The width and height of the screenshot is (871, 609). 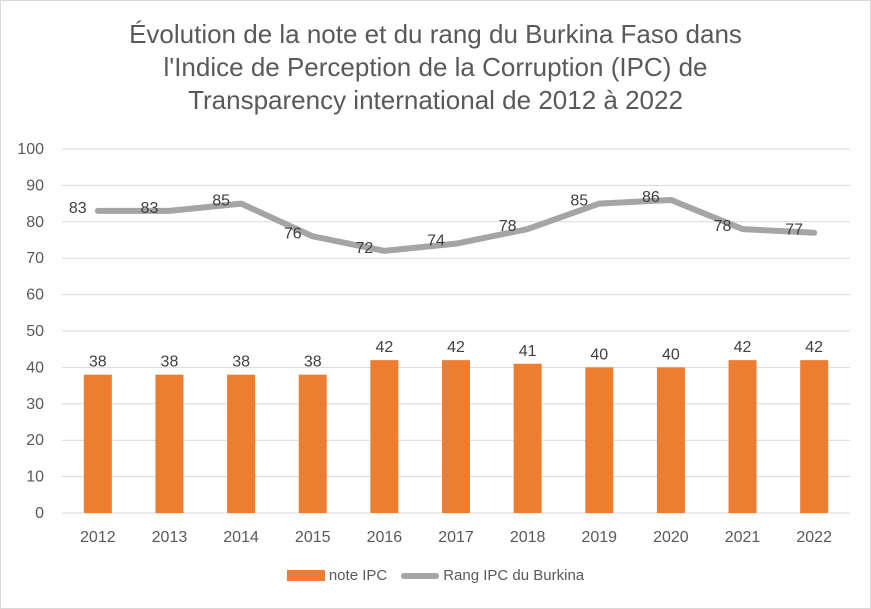 What do you see at coordinates (743, 537) in the screenshot?
I see `x-tick-label: 2021` at bounding box center [743, 537].